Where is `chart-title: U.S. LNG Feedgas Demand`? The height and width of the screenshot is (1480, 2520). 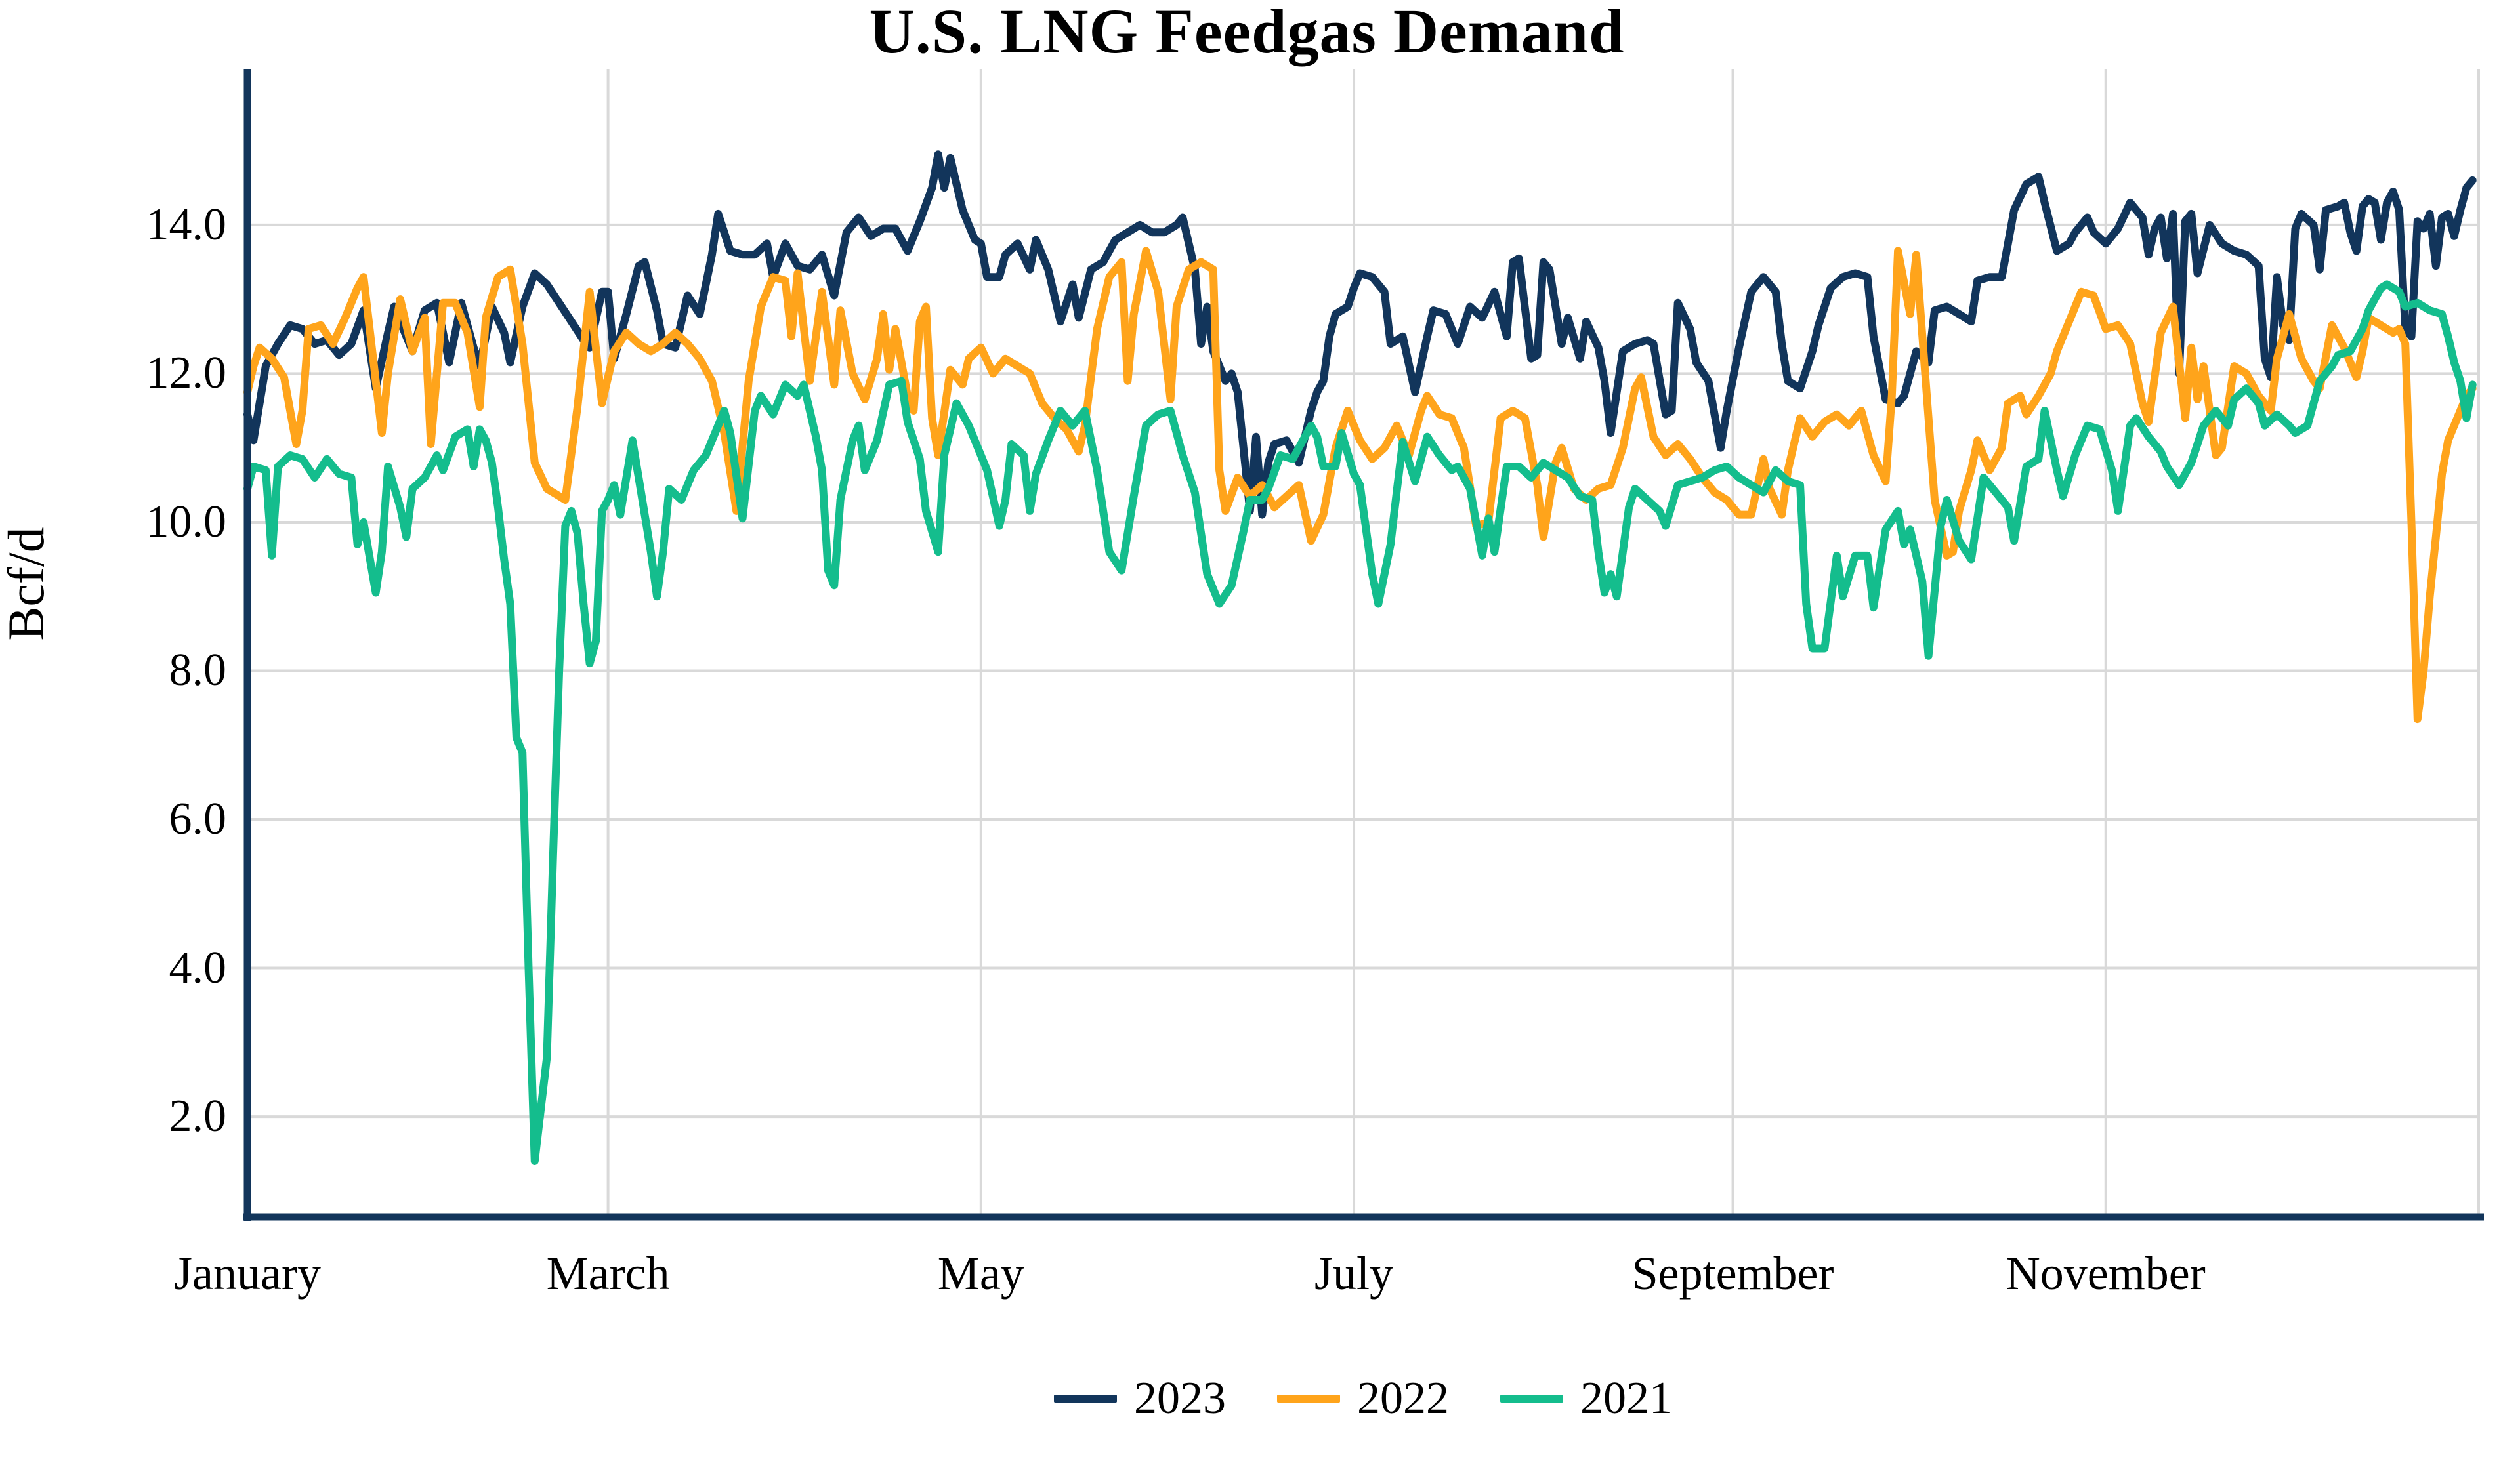 chart-title: U.S. LNG Feedgas Demand is located at coordinates (1247, 33).